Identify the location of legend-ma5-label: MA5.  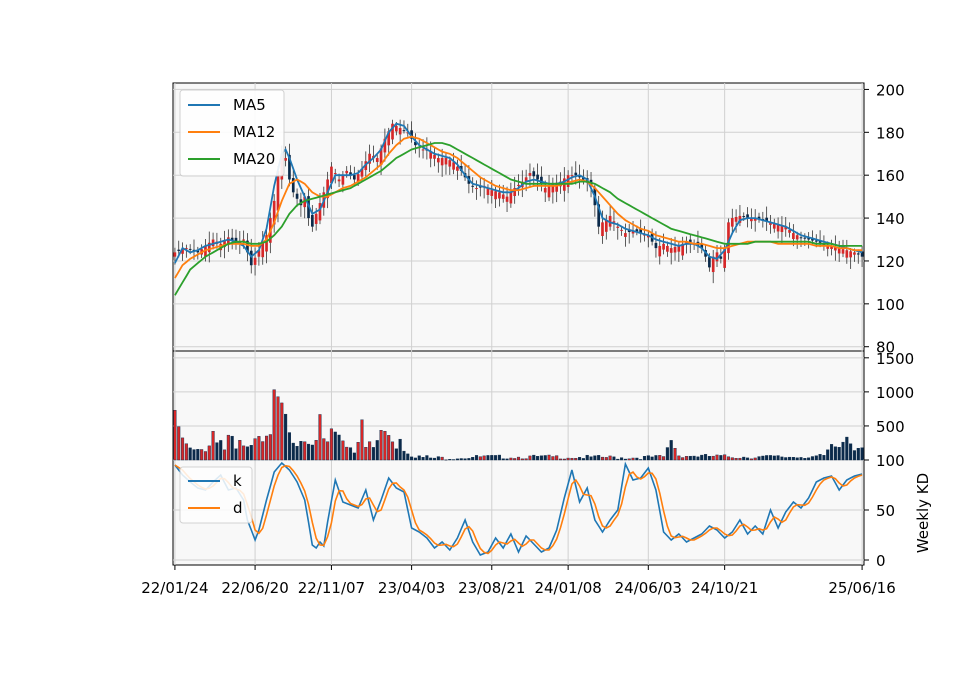
(249, 105).